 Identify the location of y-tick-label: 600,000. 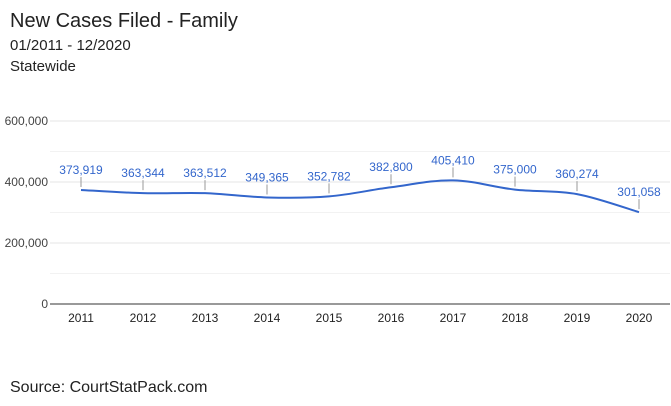
(27, 121).